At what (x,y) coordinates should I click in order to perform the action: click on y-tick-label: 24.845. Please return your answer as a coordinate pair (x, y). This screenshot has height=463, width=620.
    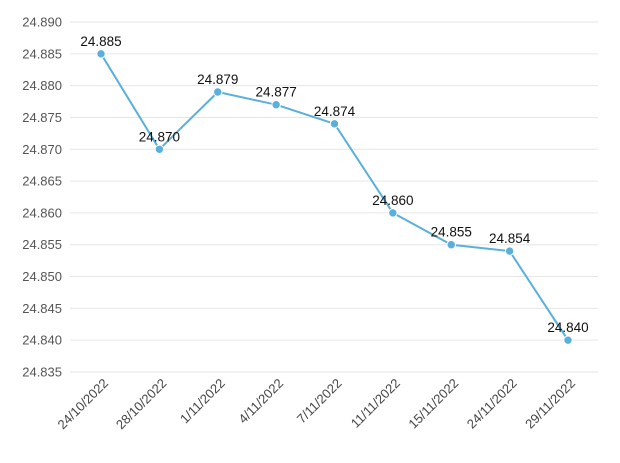
    Looking at the image, I should click on (42, 308).